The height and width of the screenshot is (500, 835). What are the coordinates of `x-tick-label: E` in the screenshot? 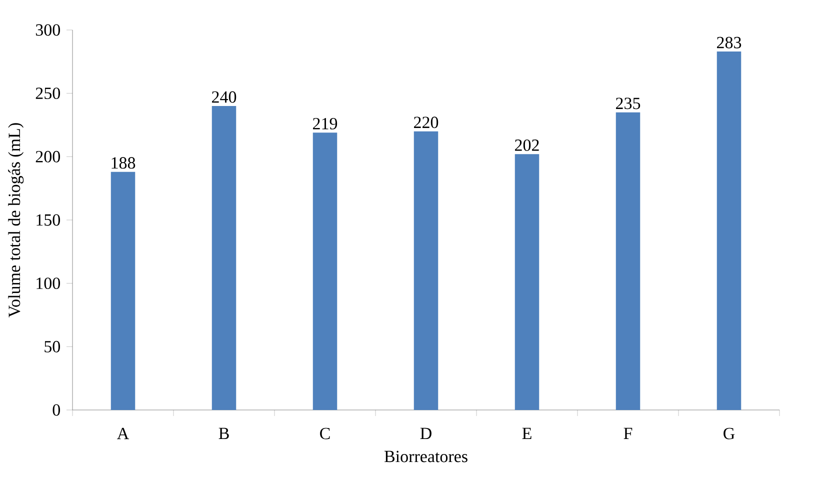 It's located at (527, 433).